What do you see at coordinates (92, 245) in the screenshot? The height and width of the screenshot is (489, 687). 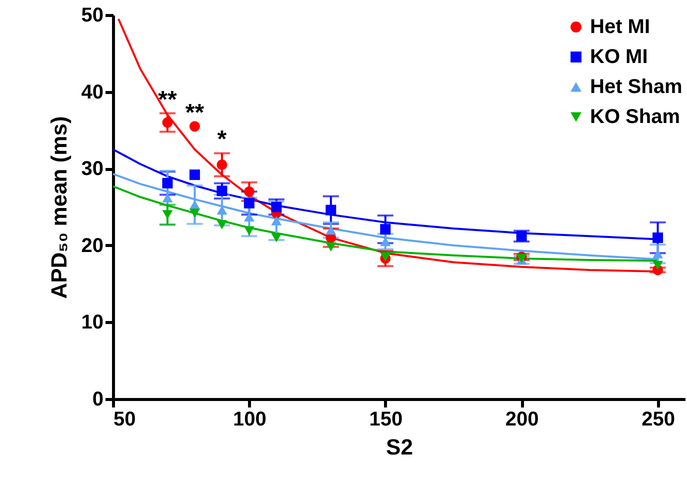 I see `y-tick-label: 20` at bounding box center [92, 245].